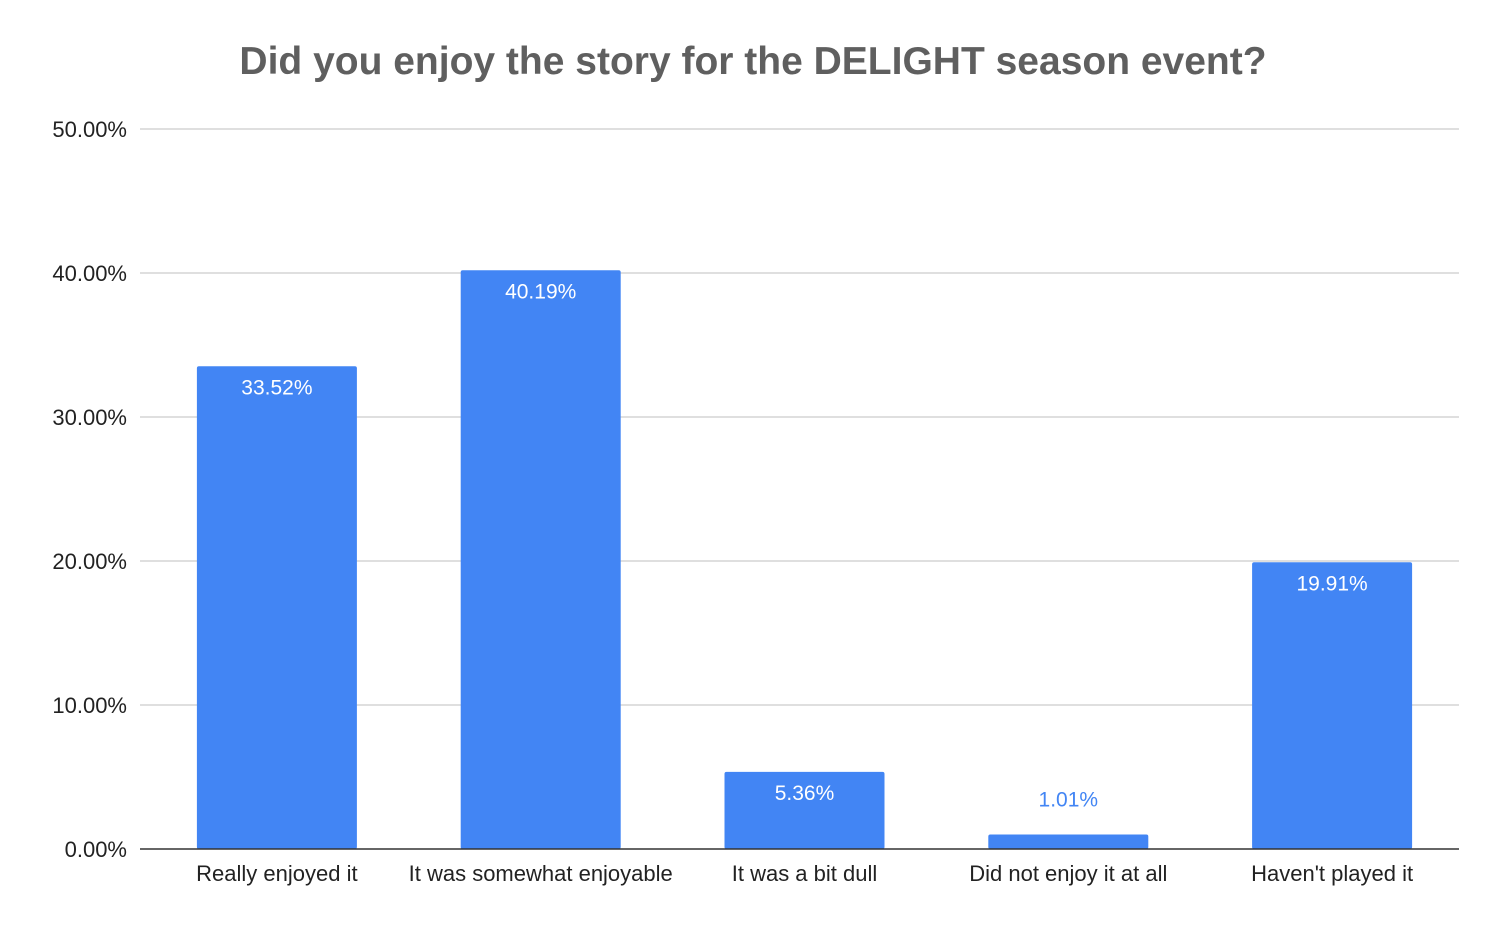 The height and width of the screenshot is (932, 1506). What do you see at coordinates (89, 417) in the screenshot?
I see `y-tick-label: 30.00%` at bounding box center [89, 417].